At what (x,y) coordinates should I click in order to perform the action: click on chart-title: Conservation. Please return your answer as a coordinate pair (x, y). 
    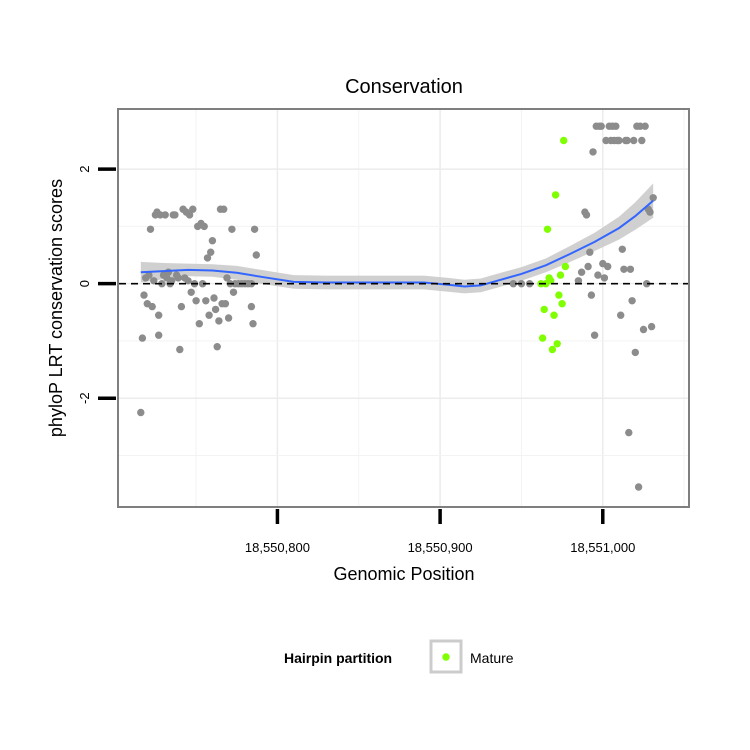
    Looking at the image, I should click on (404, 87).